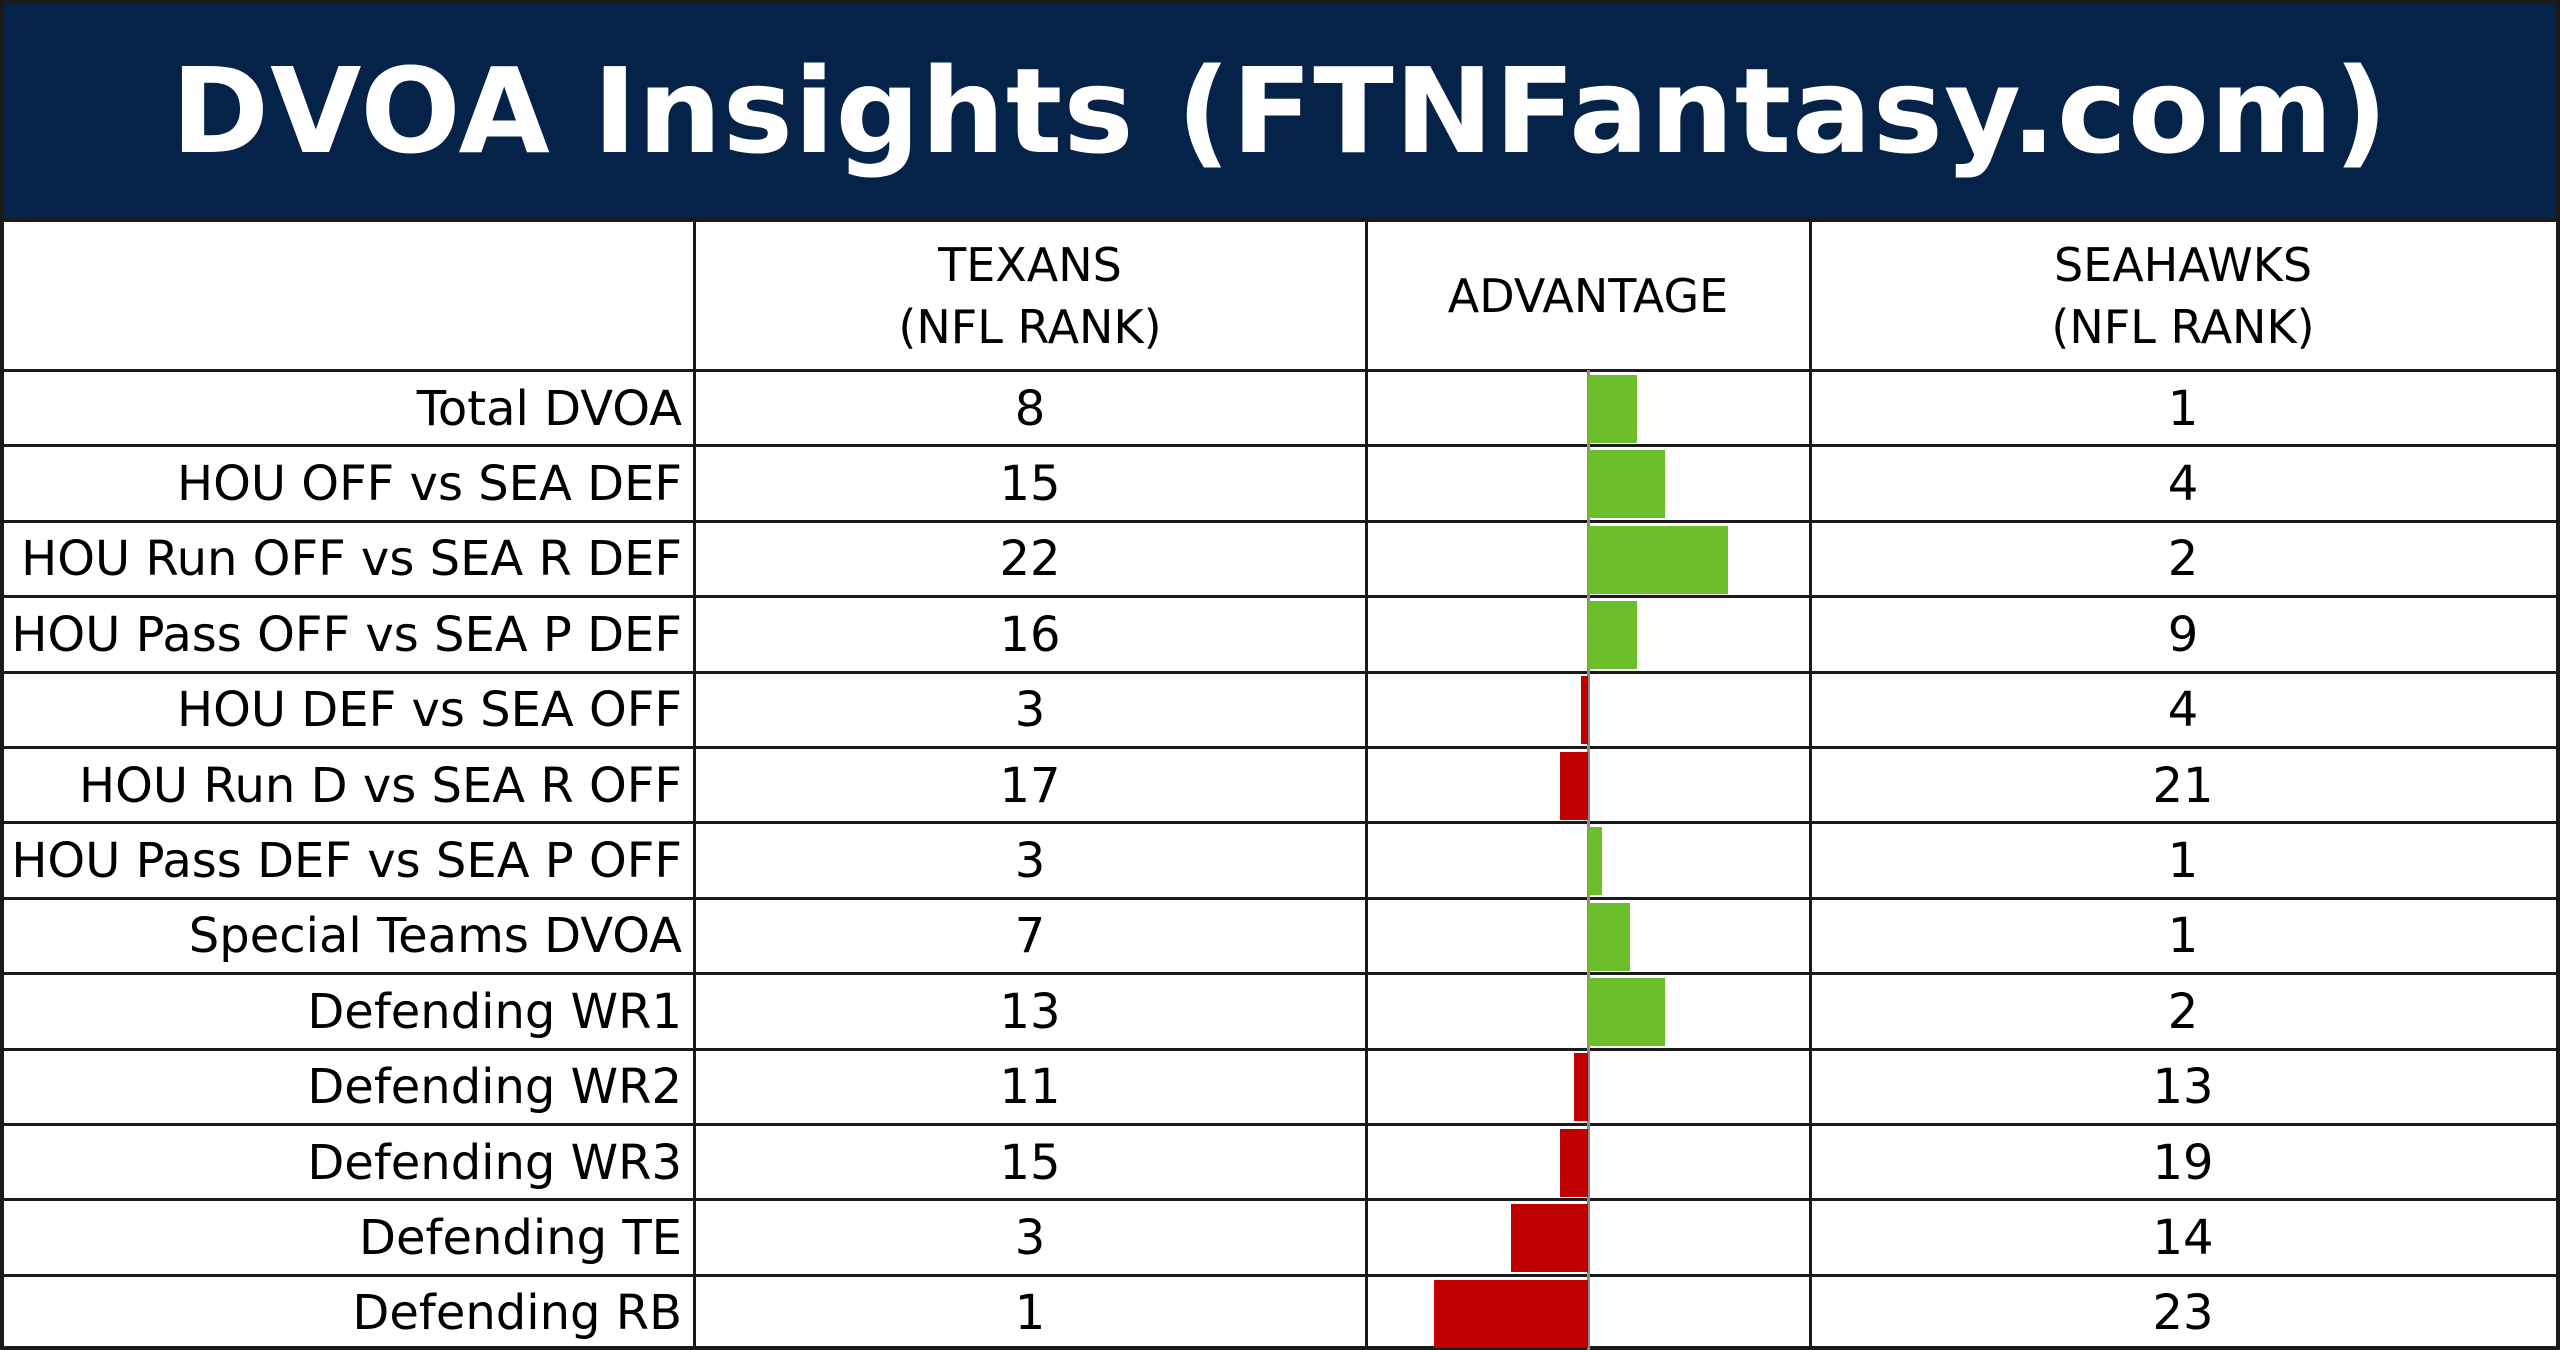 The height and width of the screenshot is (1350, 2560). I want to click on seahawks-rank: 13, so click(2183, 1087).